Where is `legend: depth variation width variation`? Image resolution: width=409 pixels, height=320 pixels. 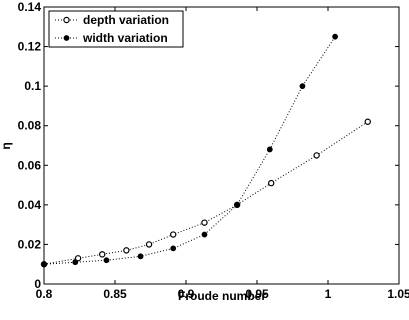
legend: depth variation width variation is located at coordinates (116, 29).